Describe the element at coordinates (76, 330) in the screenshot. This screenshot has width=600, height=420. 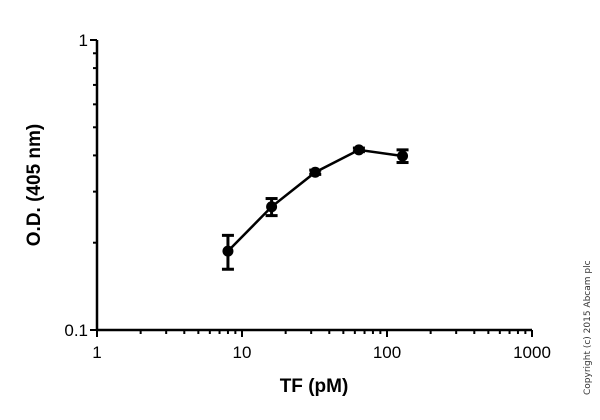
I see `y-tick-label: 0.1` at that location.